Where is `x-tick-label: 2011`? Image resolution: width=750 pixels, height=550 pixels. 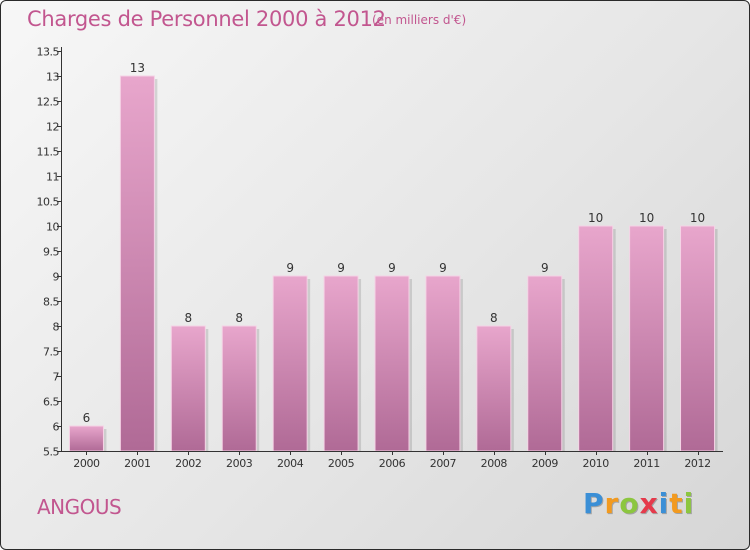 x-tick-label: 2011 is located at coordinates (646, 463).